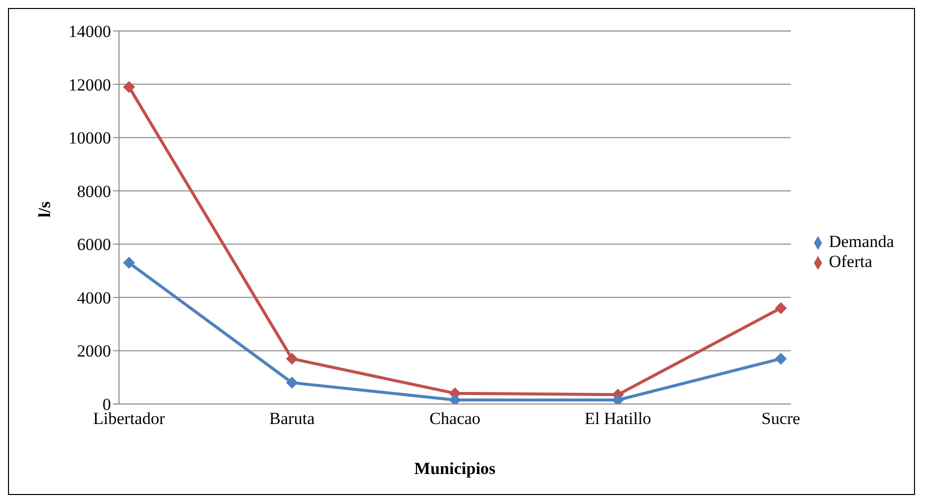 This screenshot has width=925, height=501. I want to click on y-tick-label: 2000, so click(94, 351).